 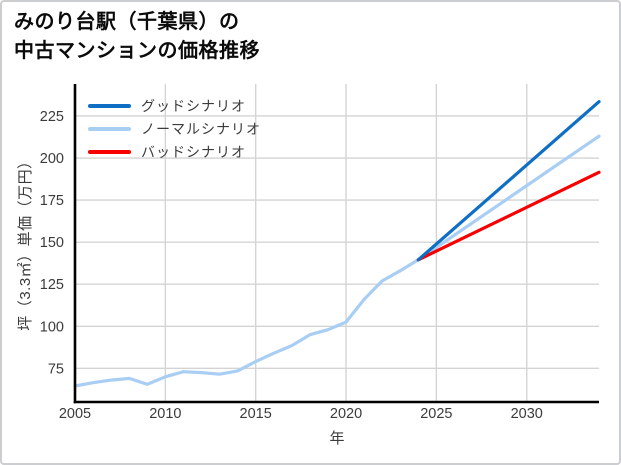 What do you see at coordinates (256, 414) in the screenshot?
I see `x-tick-label: 2015` at bounding box center [256, 414].